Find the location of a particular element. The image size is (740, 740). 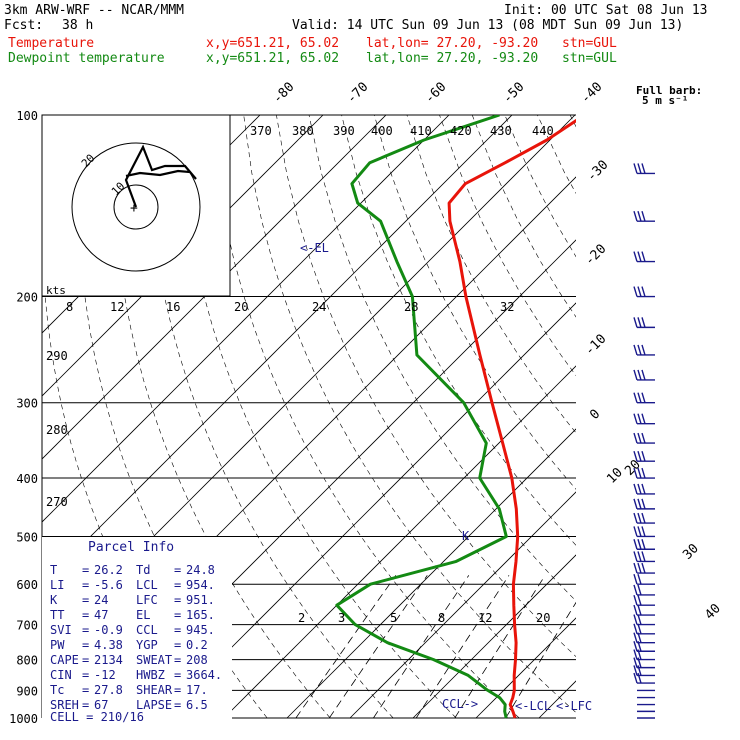

wind-marker: K is located at coordinates (466, 536).